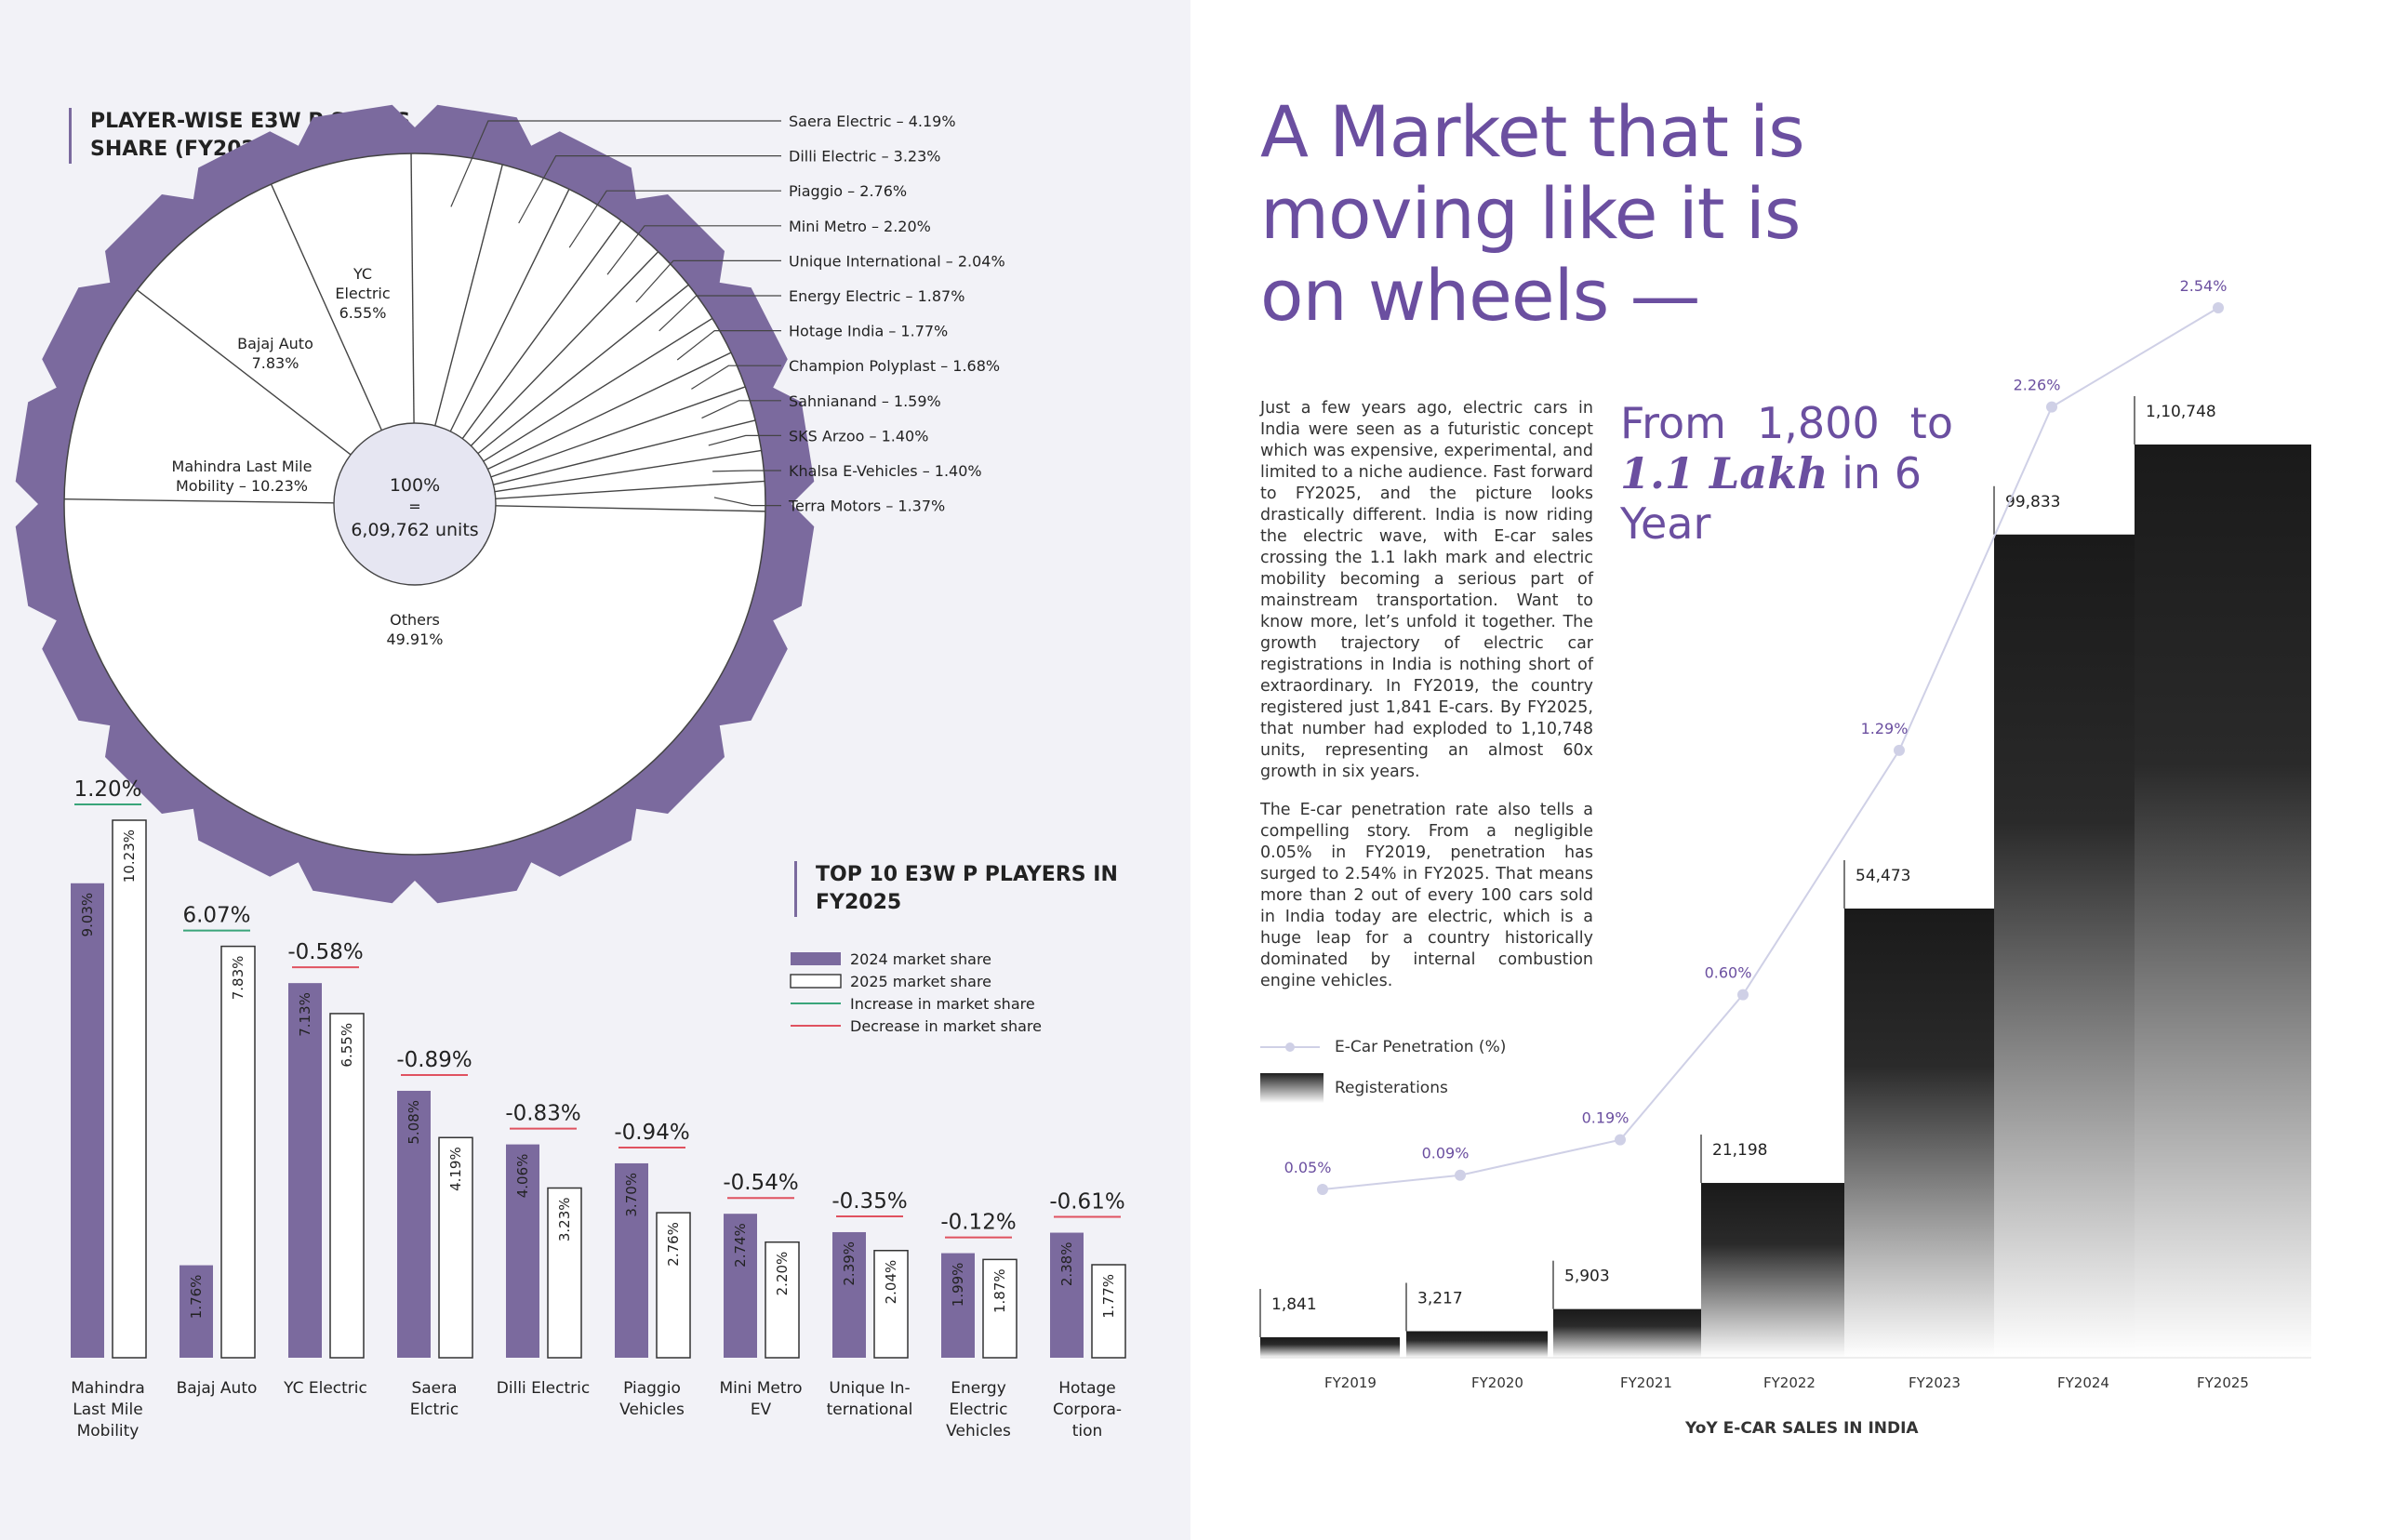 The height and width of the screenshot is (1540, 2381). Describe the element at coordinates (956, 889) in the screenshot. I see `top10-chart-title: TOP 10 E3W P PLAYERS IN FY2025` at that location.